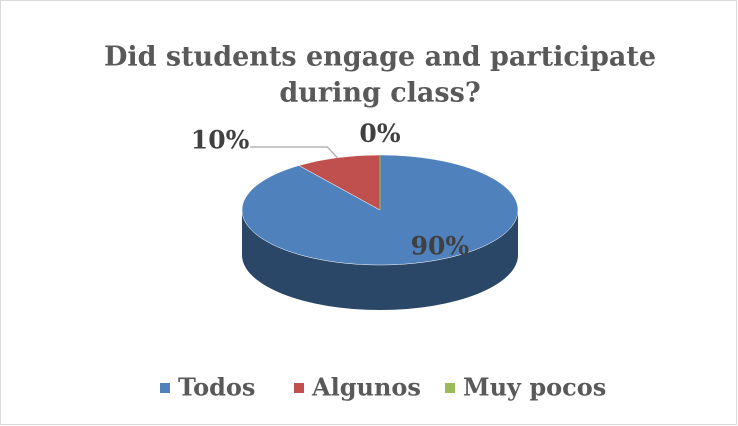 The height and width of the screenshot is (426, 738). Describe the element at coordinates (216, 387) in the screenshot. I see `legend-label: Todos` at that location.